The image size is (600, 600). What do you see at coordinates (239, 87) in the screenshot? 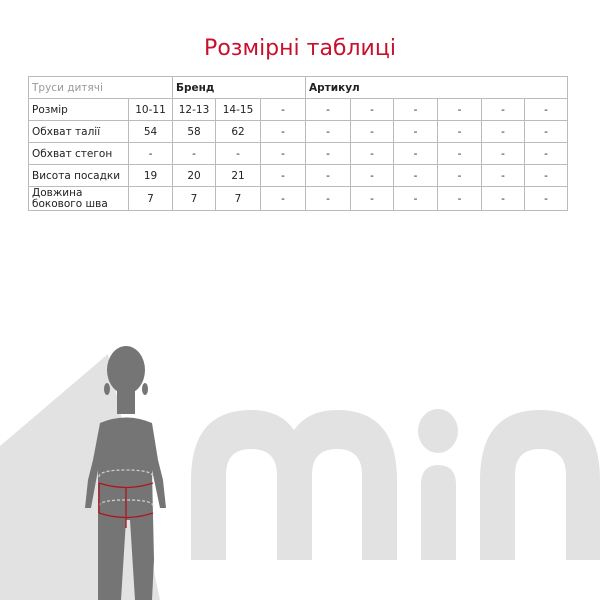
I see `brand-header: Бренд` at bounding box center [239, 87].